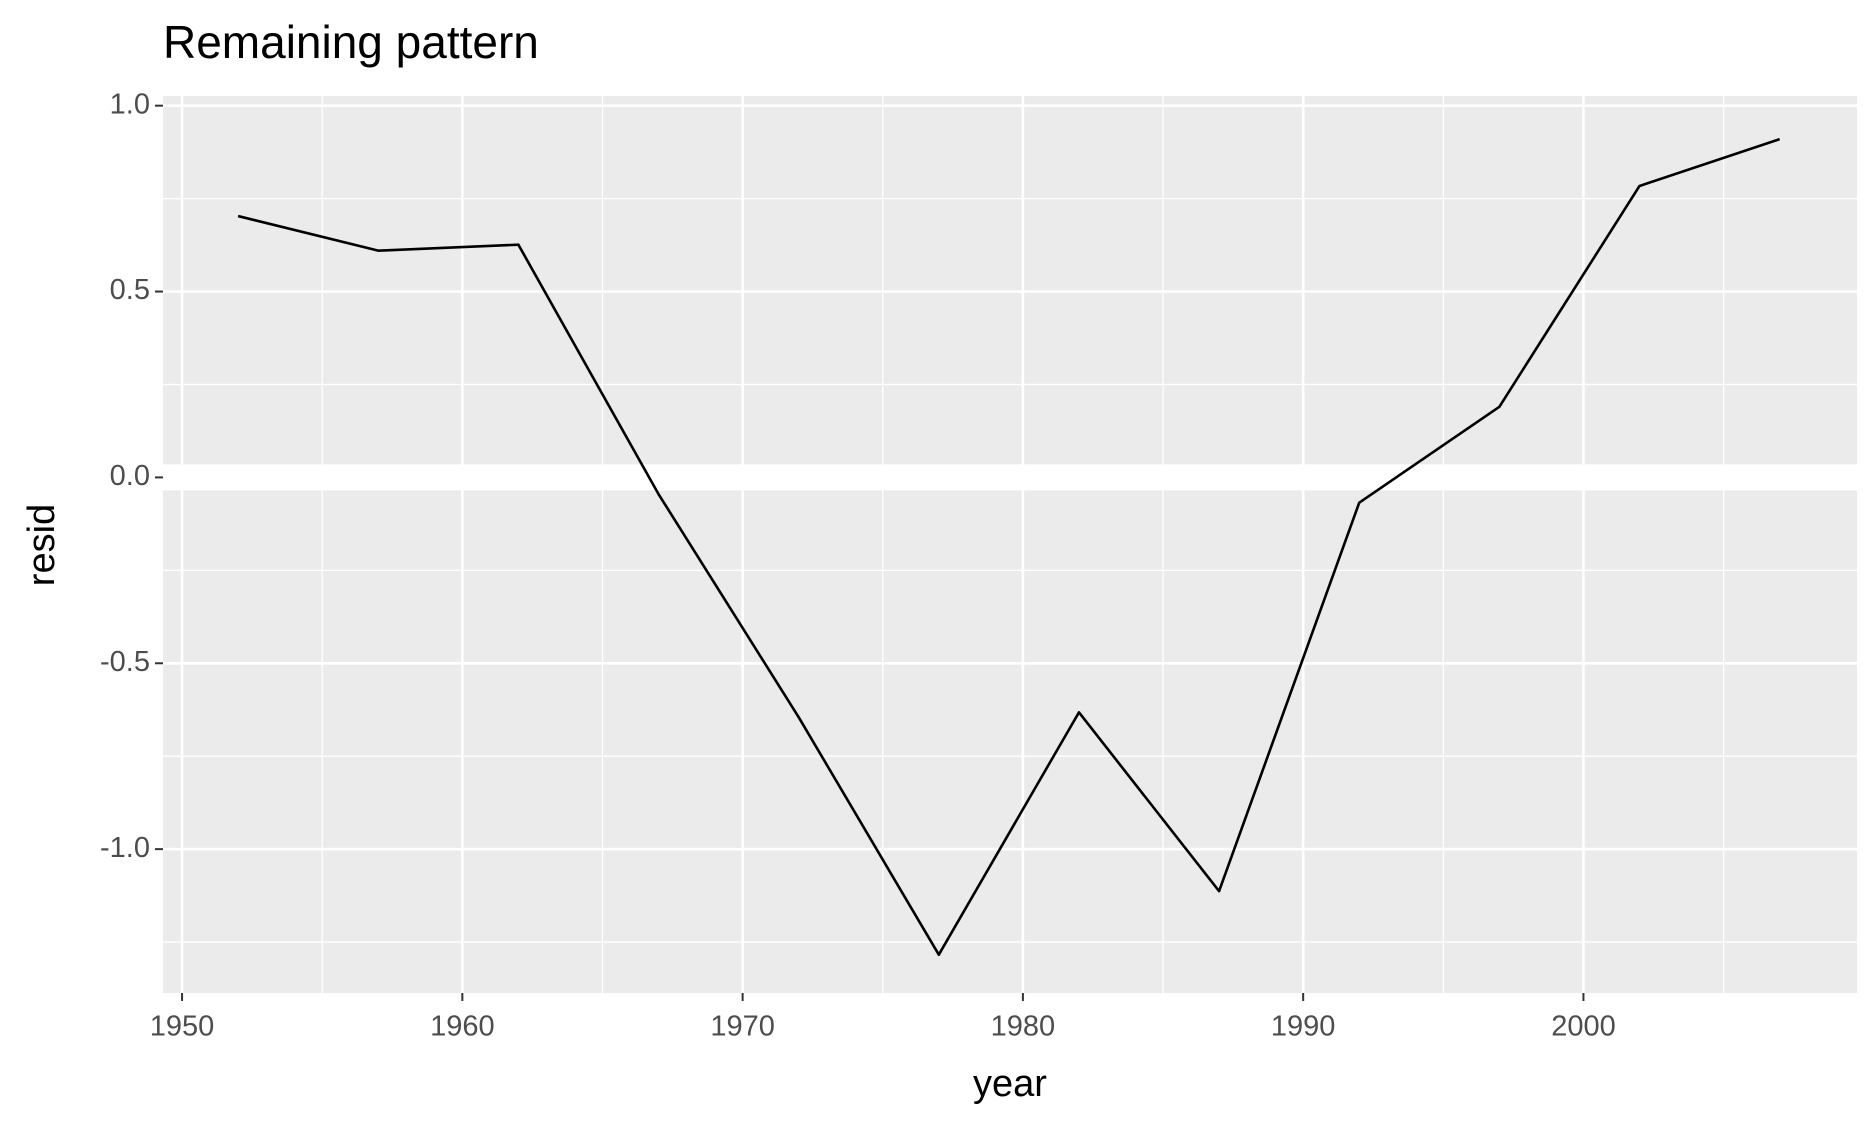 This screenshot has width=1871, height=1128. Describe the element at coordinates (1583, 1027) in the screenshot. I see `x-tick-label: 2000` at that location.